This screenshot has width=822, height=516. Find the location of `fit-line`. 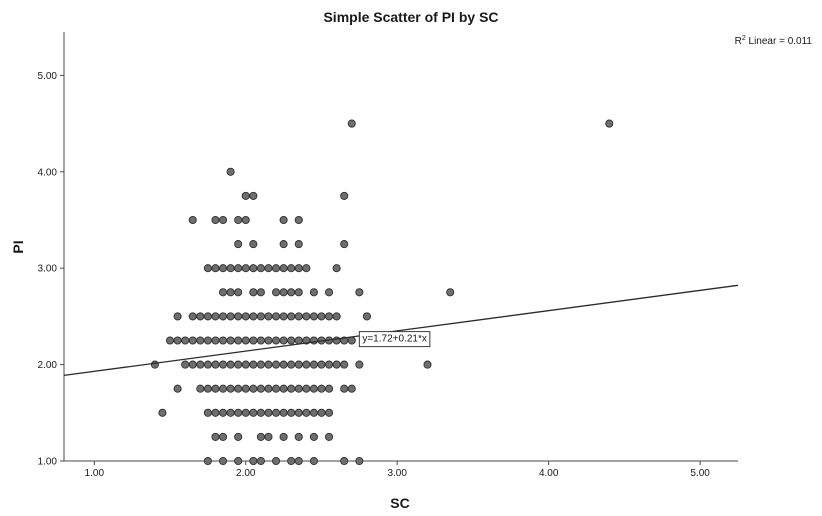

fit-line is located at coordinates (401, 330).